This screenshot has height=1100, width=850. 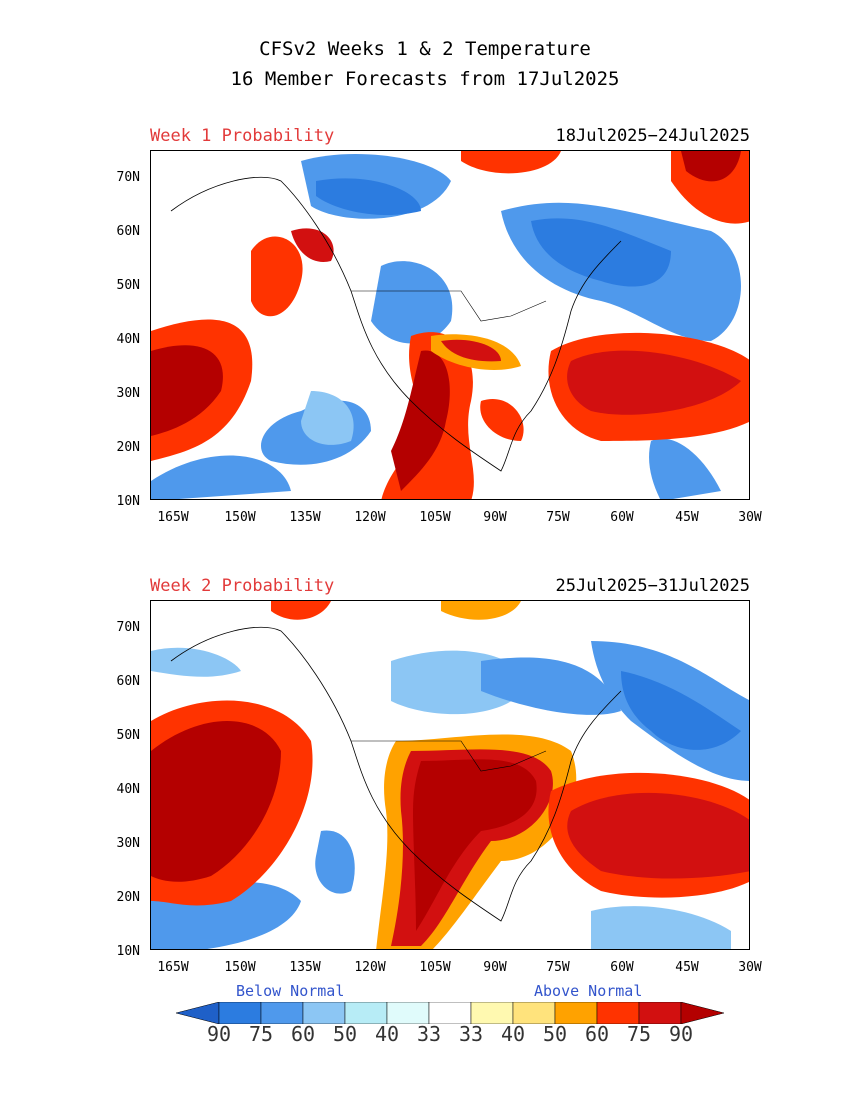 I want to click on legend-below-normal-label: Below Normal, so click(x=290, y=991).